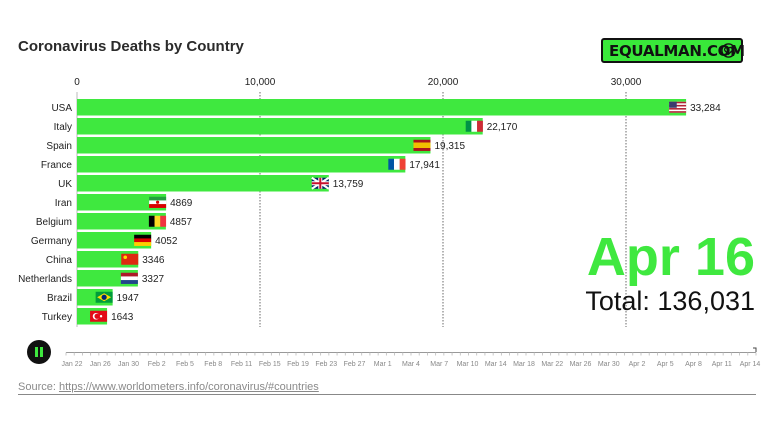 This screenshot has width=770, height=433. I want to click on timeline-label: Apr 2, so click(637, 364).